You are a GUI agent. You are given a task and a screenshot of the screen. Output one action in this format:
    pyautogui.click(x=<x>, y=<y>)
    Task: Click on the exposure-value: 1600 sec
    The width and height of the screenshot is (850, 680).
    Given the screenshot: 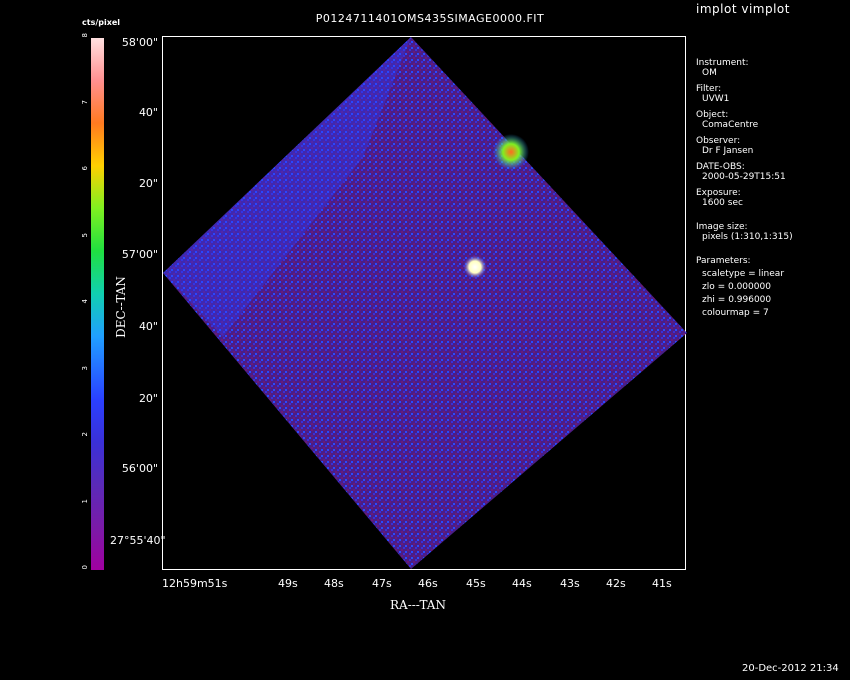 What is the action you would take?
    pyautogui.click(x=722, y=203)
    